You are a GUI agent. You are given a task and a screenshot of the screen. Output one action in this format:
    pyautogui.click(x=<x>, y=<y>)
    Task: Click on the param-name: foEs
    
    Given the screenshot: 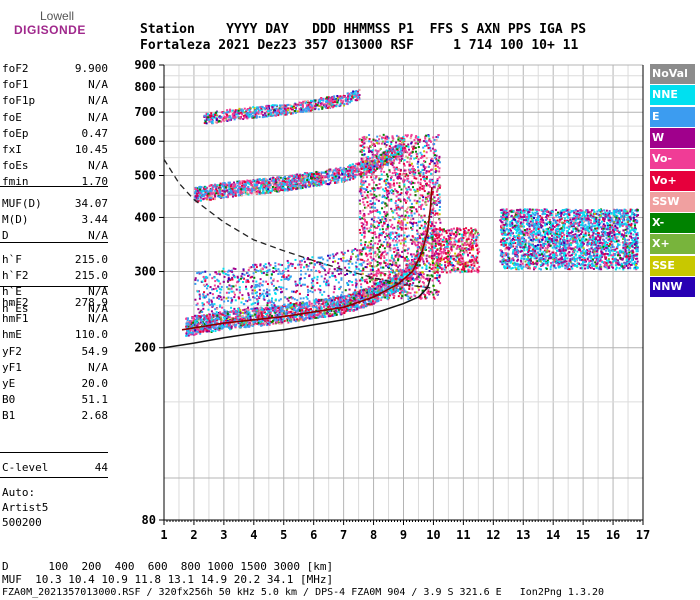 What is the action you would take?
    pyautogui.click(x=15, y=166)
    